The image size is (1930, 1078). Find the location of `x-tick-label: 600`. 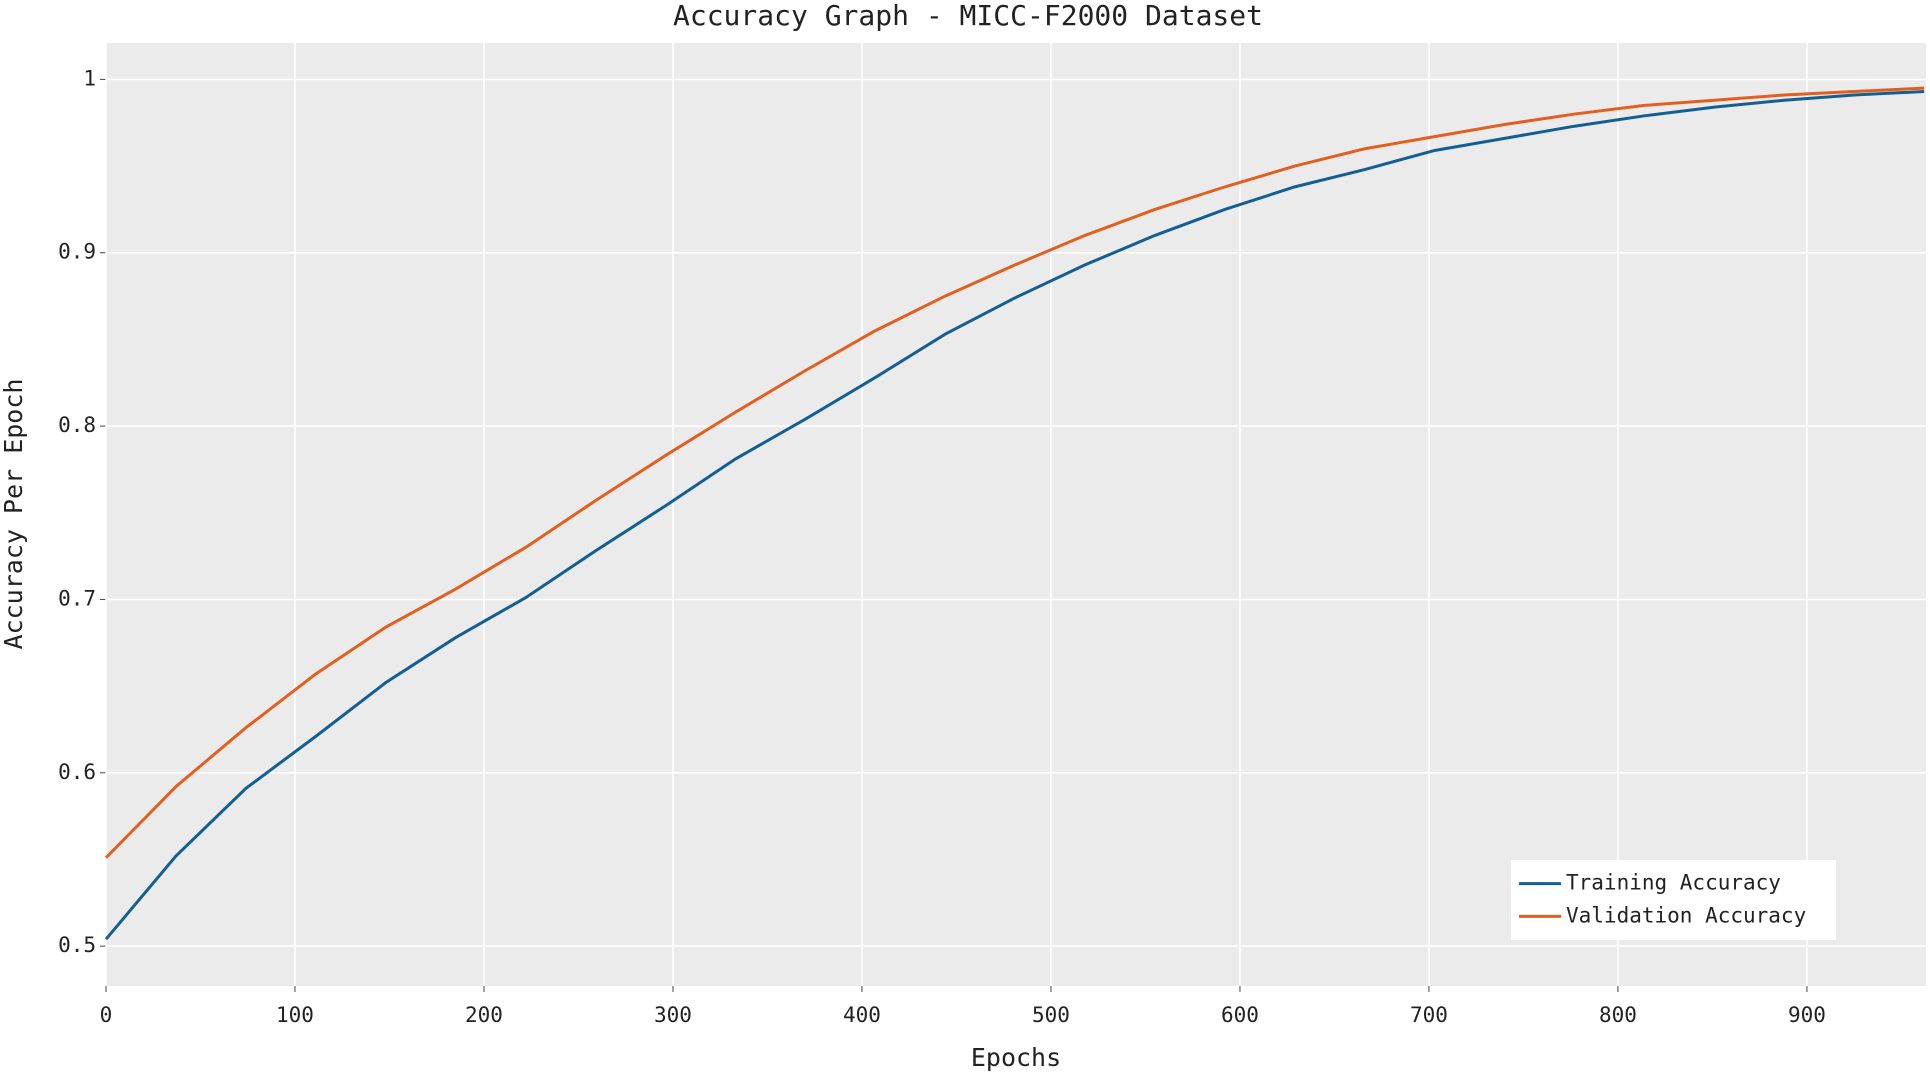

x-tick-label: 600 is located at coordinates (1240, 1015).